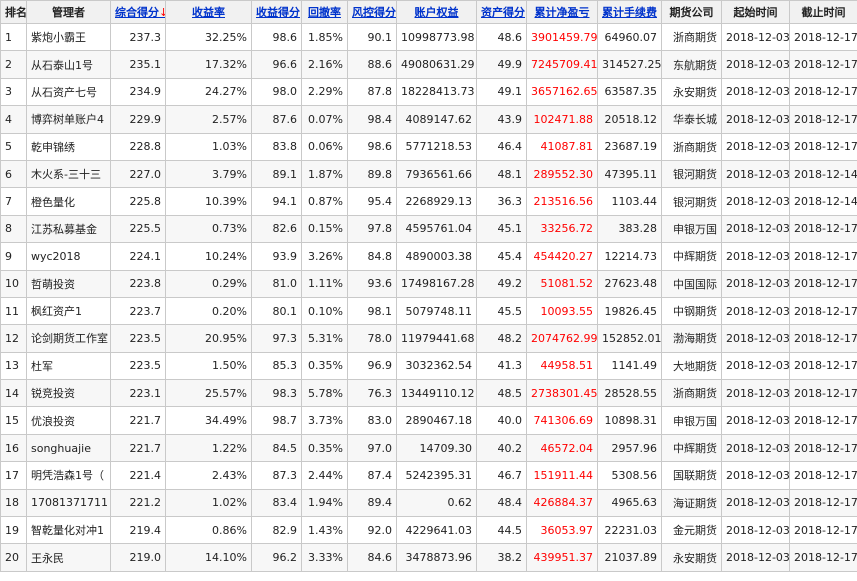  Describe the element at coordinates (13, 420) in the screenshot. I see `cell-rank: 15` at that location.